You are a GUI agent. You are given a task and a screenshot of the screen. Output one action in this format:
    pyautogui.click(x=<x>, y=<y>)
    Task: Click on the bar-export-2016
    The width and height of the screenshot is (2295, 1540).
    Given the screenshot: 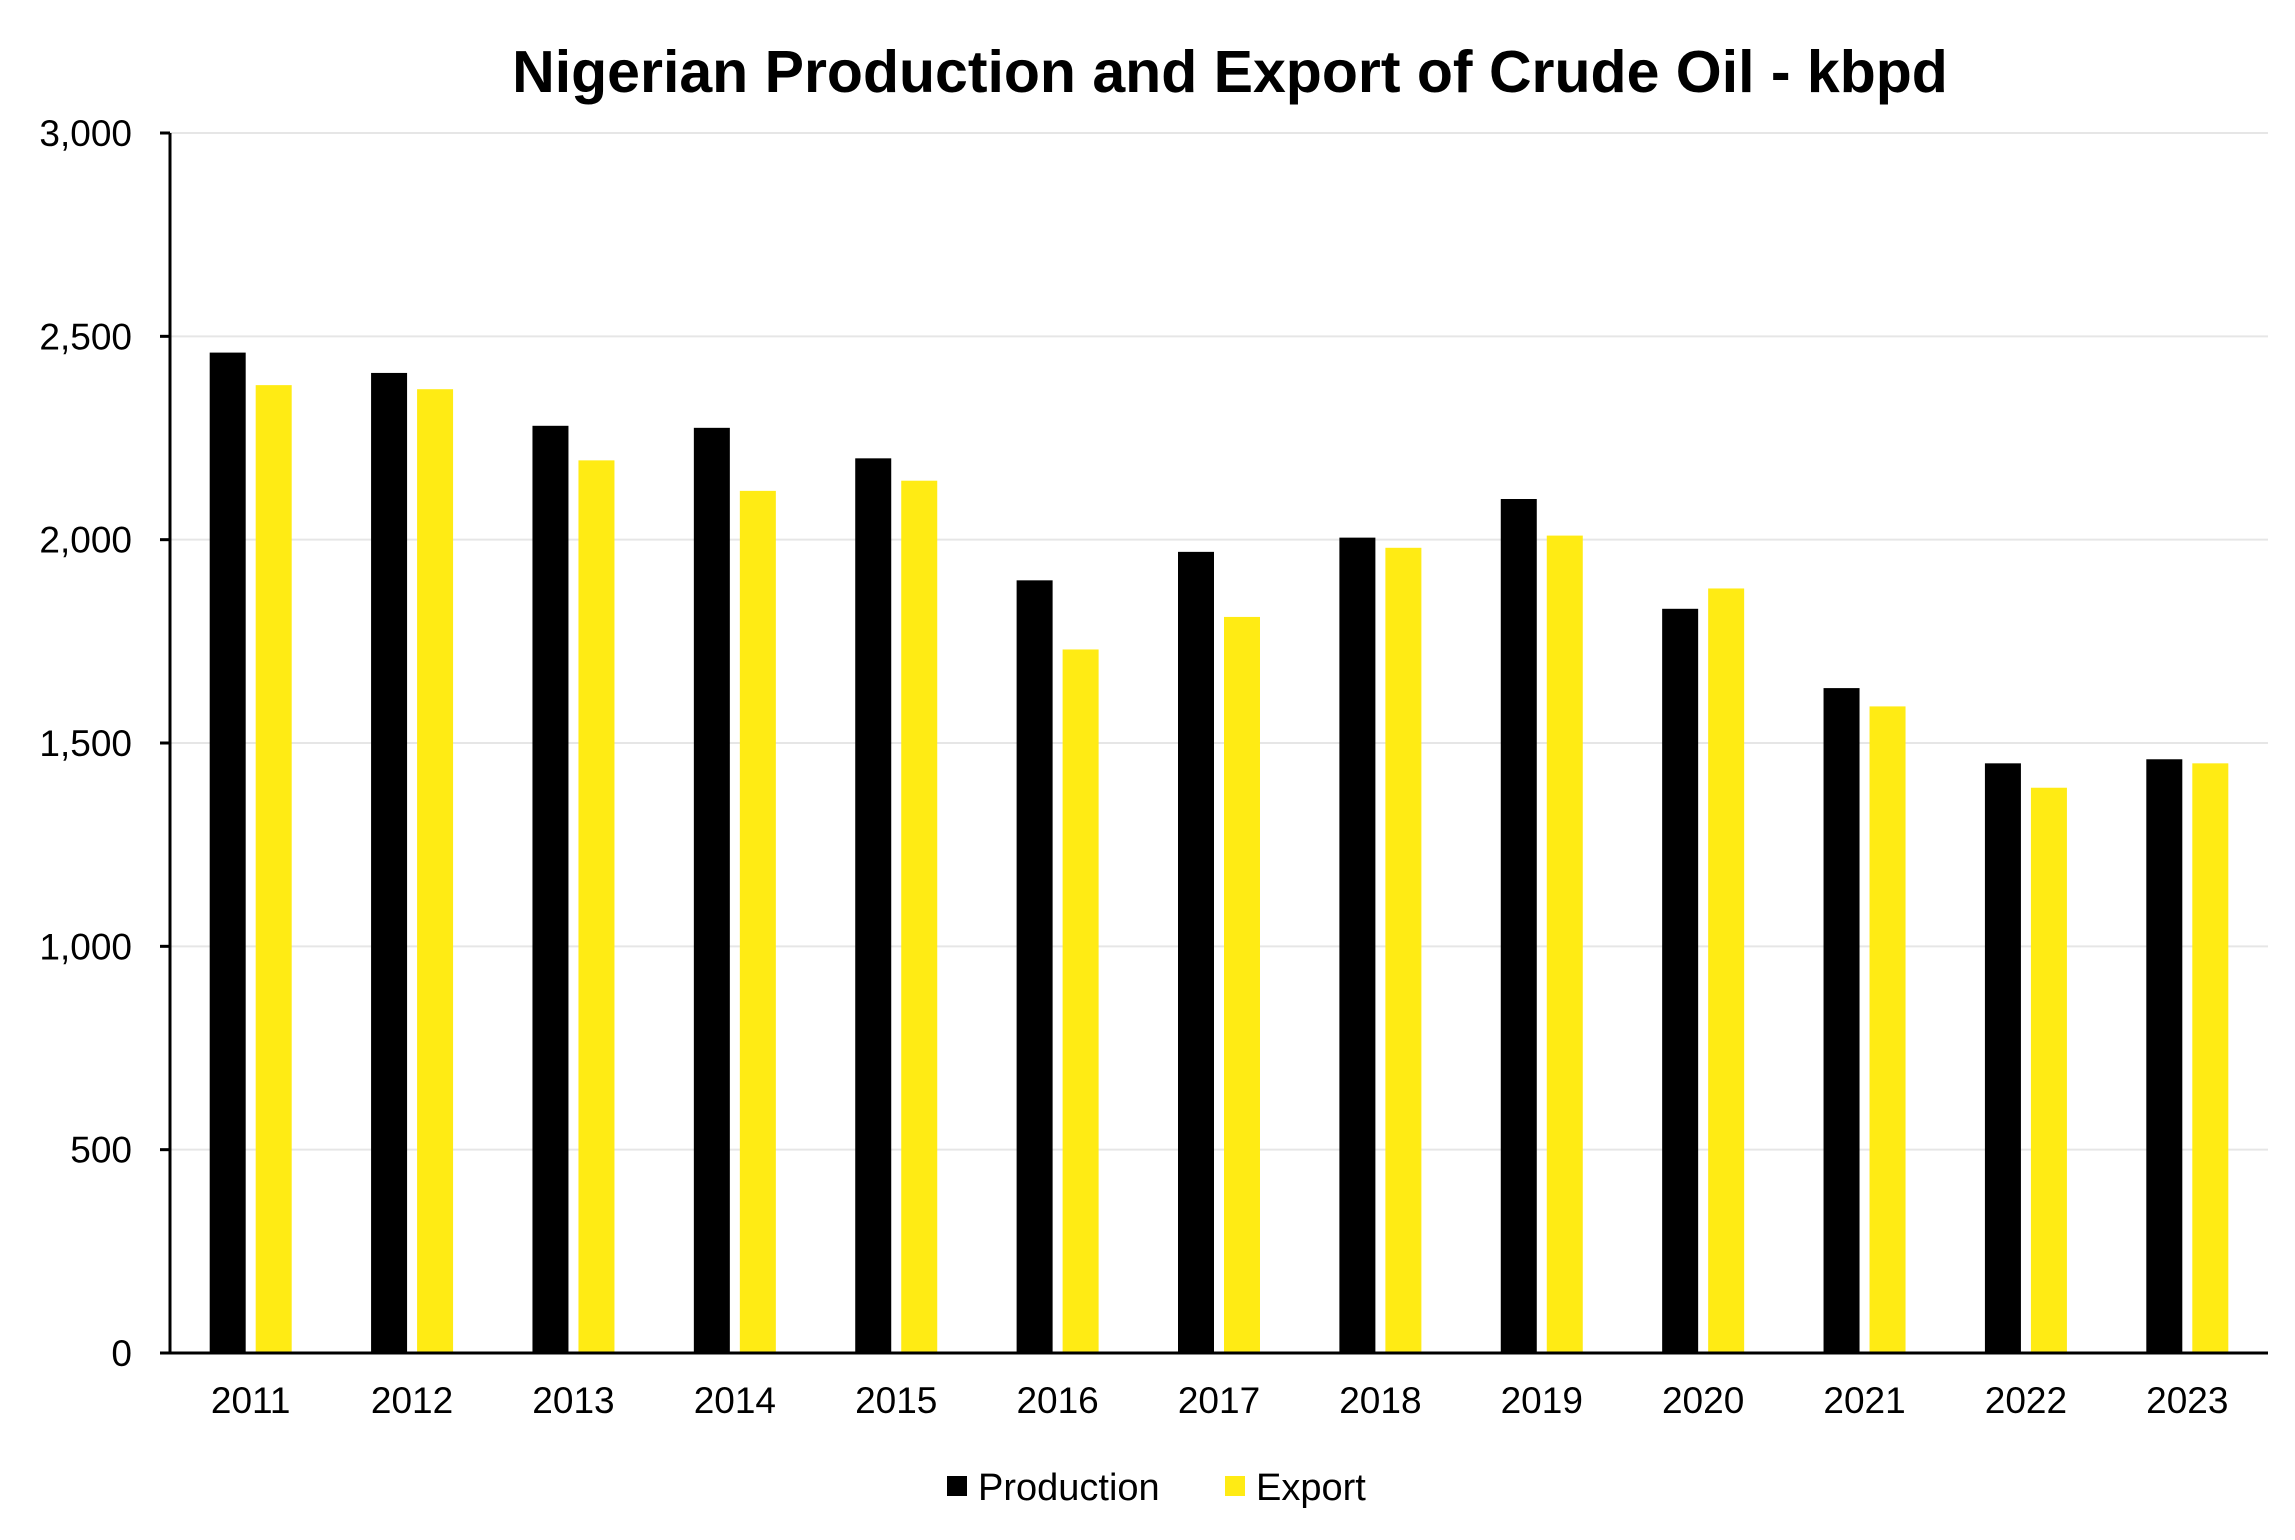 What is the action you would take?
    pyautogui.click(x=1080, y=1001)
    